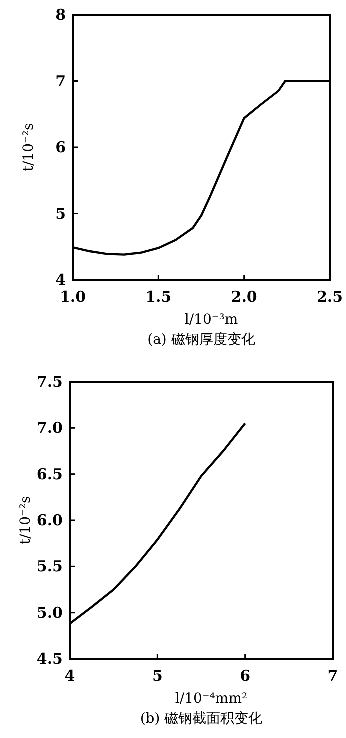 This screenshot has width=346, height=738. Describe the element at coordinates (49, 521) in the screenshot. I see `y-tick-label: 6.0` at that location.